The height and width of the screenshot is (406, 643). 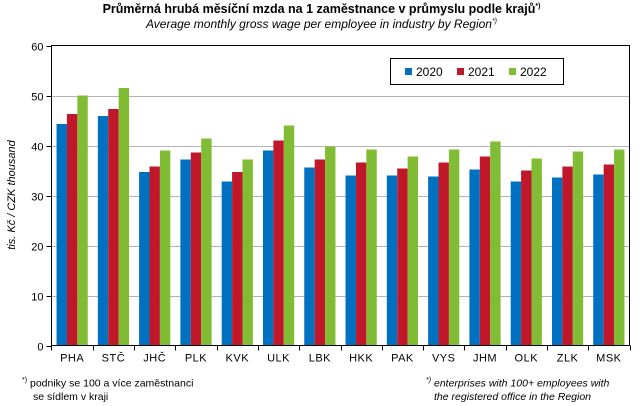 What do you see at coordinates (37, 148) in the screenshot?
I see `y-tick-label: 40` at bounding box center [37, 148].